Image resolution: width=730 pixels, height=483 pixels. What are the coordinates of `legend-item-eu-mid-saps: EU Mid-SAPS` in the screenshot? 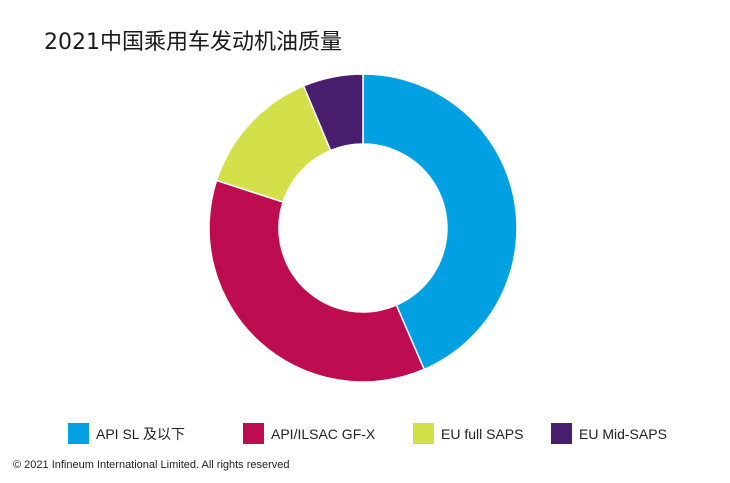 It's located at (609, 433).